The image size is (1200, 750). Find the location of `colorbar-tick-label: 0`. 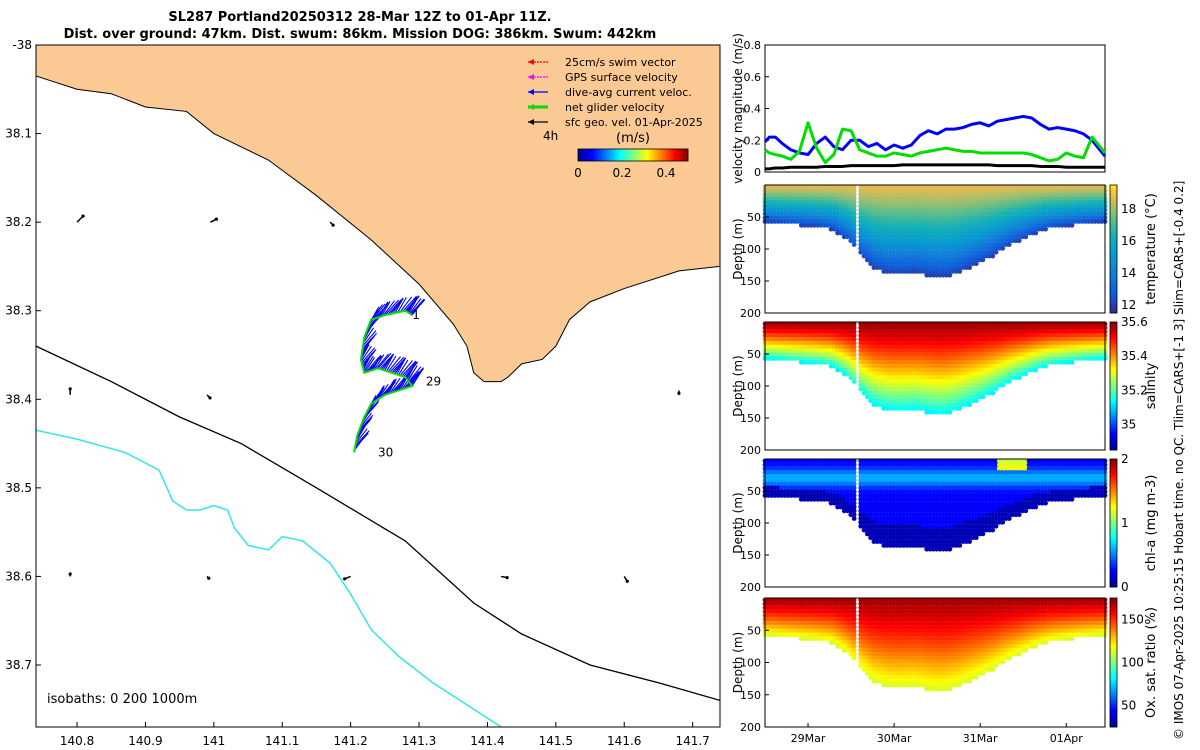

colorbar-tick-label: 0 is located at coordinates (578, 173).